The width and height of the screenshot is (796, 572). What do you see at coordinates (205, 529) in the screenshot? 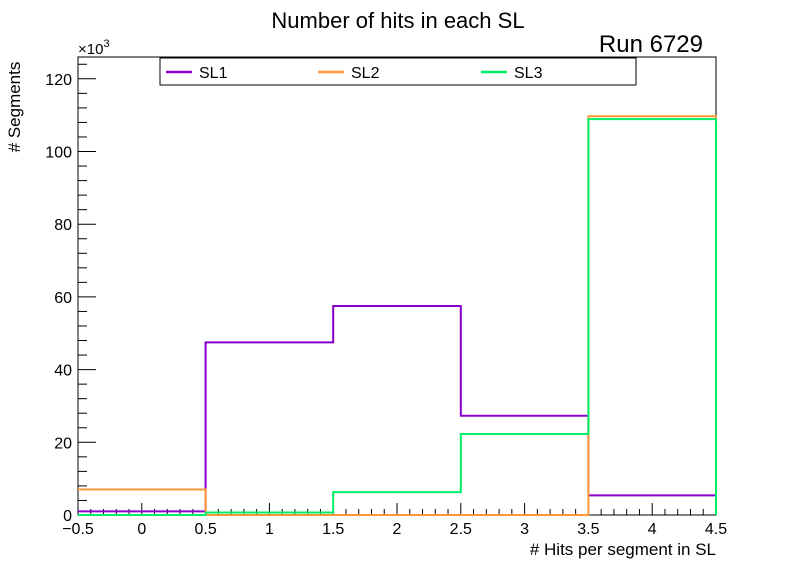
I see `x-tick-label: 0.5` at bounding box center [205, 529].